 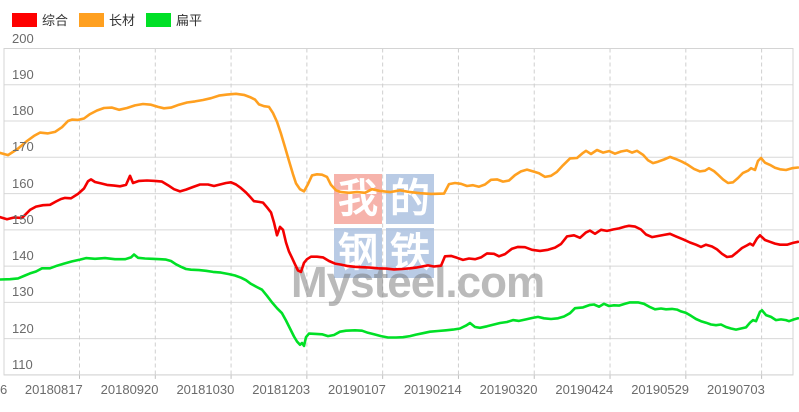 What do you see at coordinates (189, 20) in the screenshot?
I see `legend-label: 扁平` at bounding box center [189, 20].